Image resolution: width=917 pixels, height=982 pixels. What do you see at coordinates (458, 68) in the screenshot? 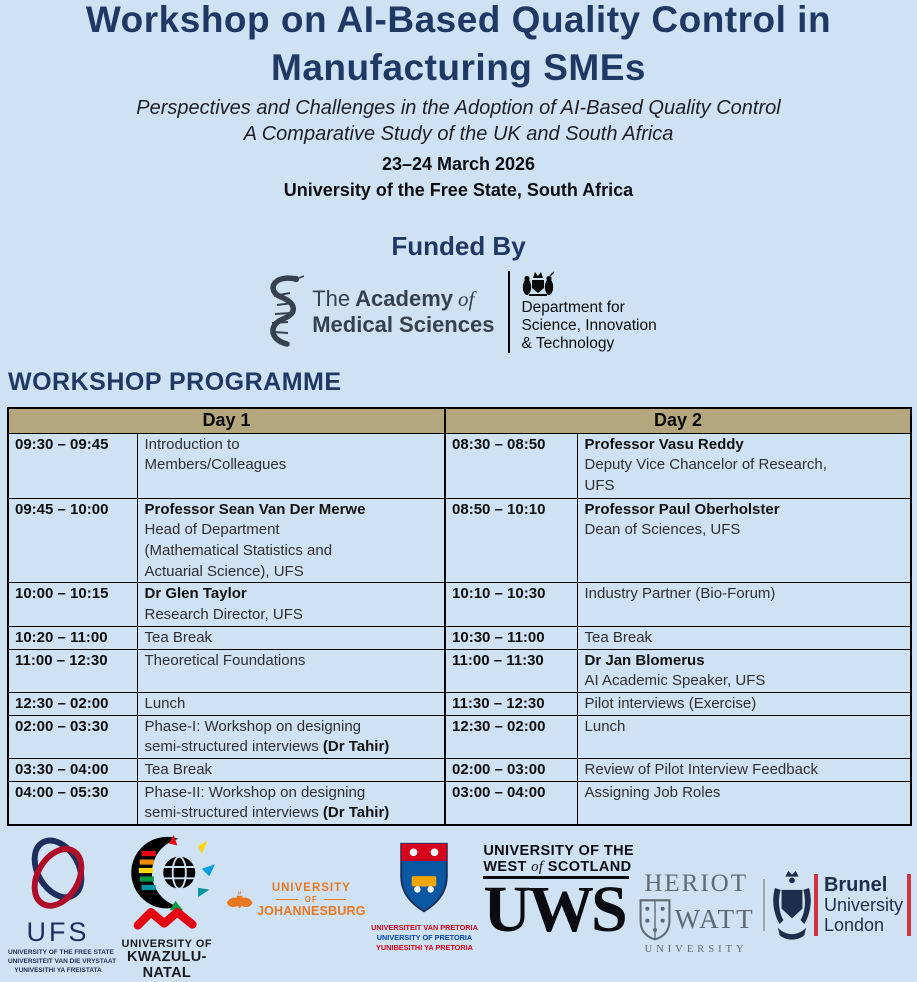
I see `title-line-2: Manufacturing SMEs` at bounding box center [458, 68].